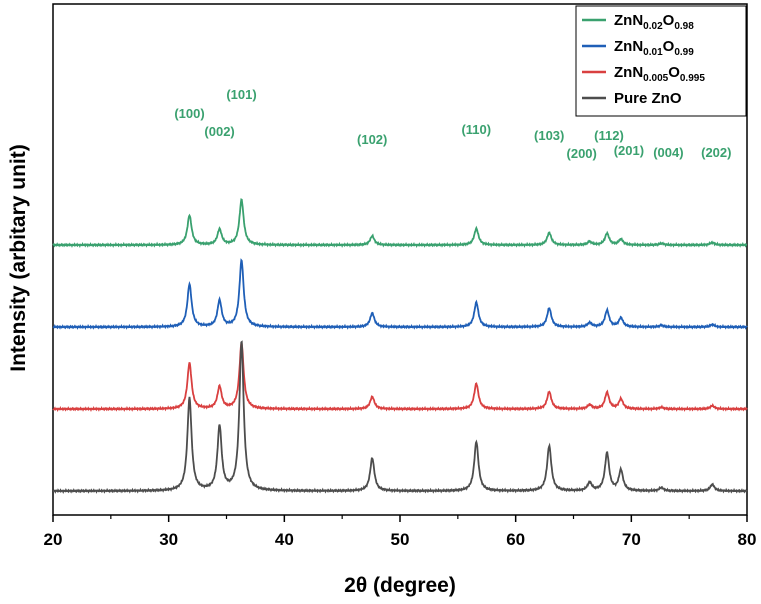 The width and height of the screenshot is (761, 604). What do you see at coordinates (53, 539) in the screenshot?
I see `x-tick-label-0: 20` at bounding box center [53, 539].